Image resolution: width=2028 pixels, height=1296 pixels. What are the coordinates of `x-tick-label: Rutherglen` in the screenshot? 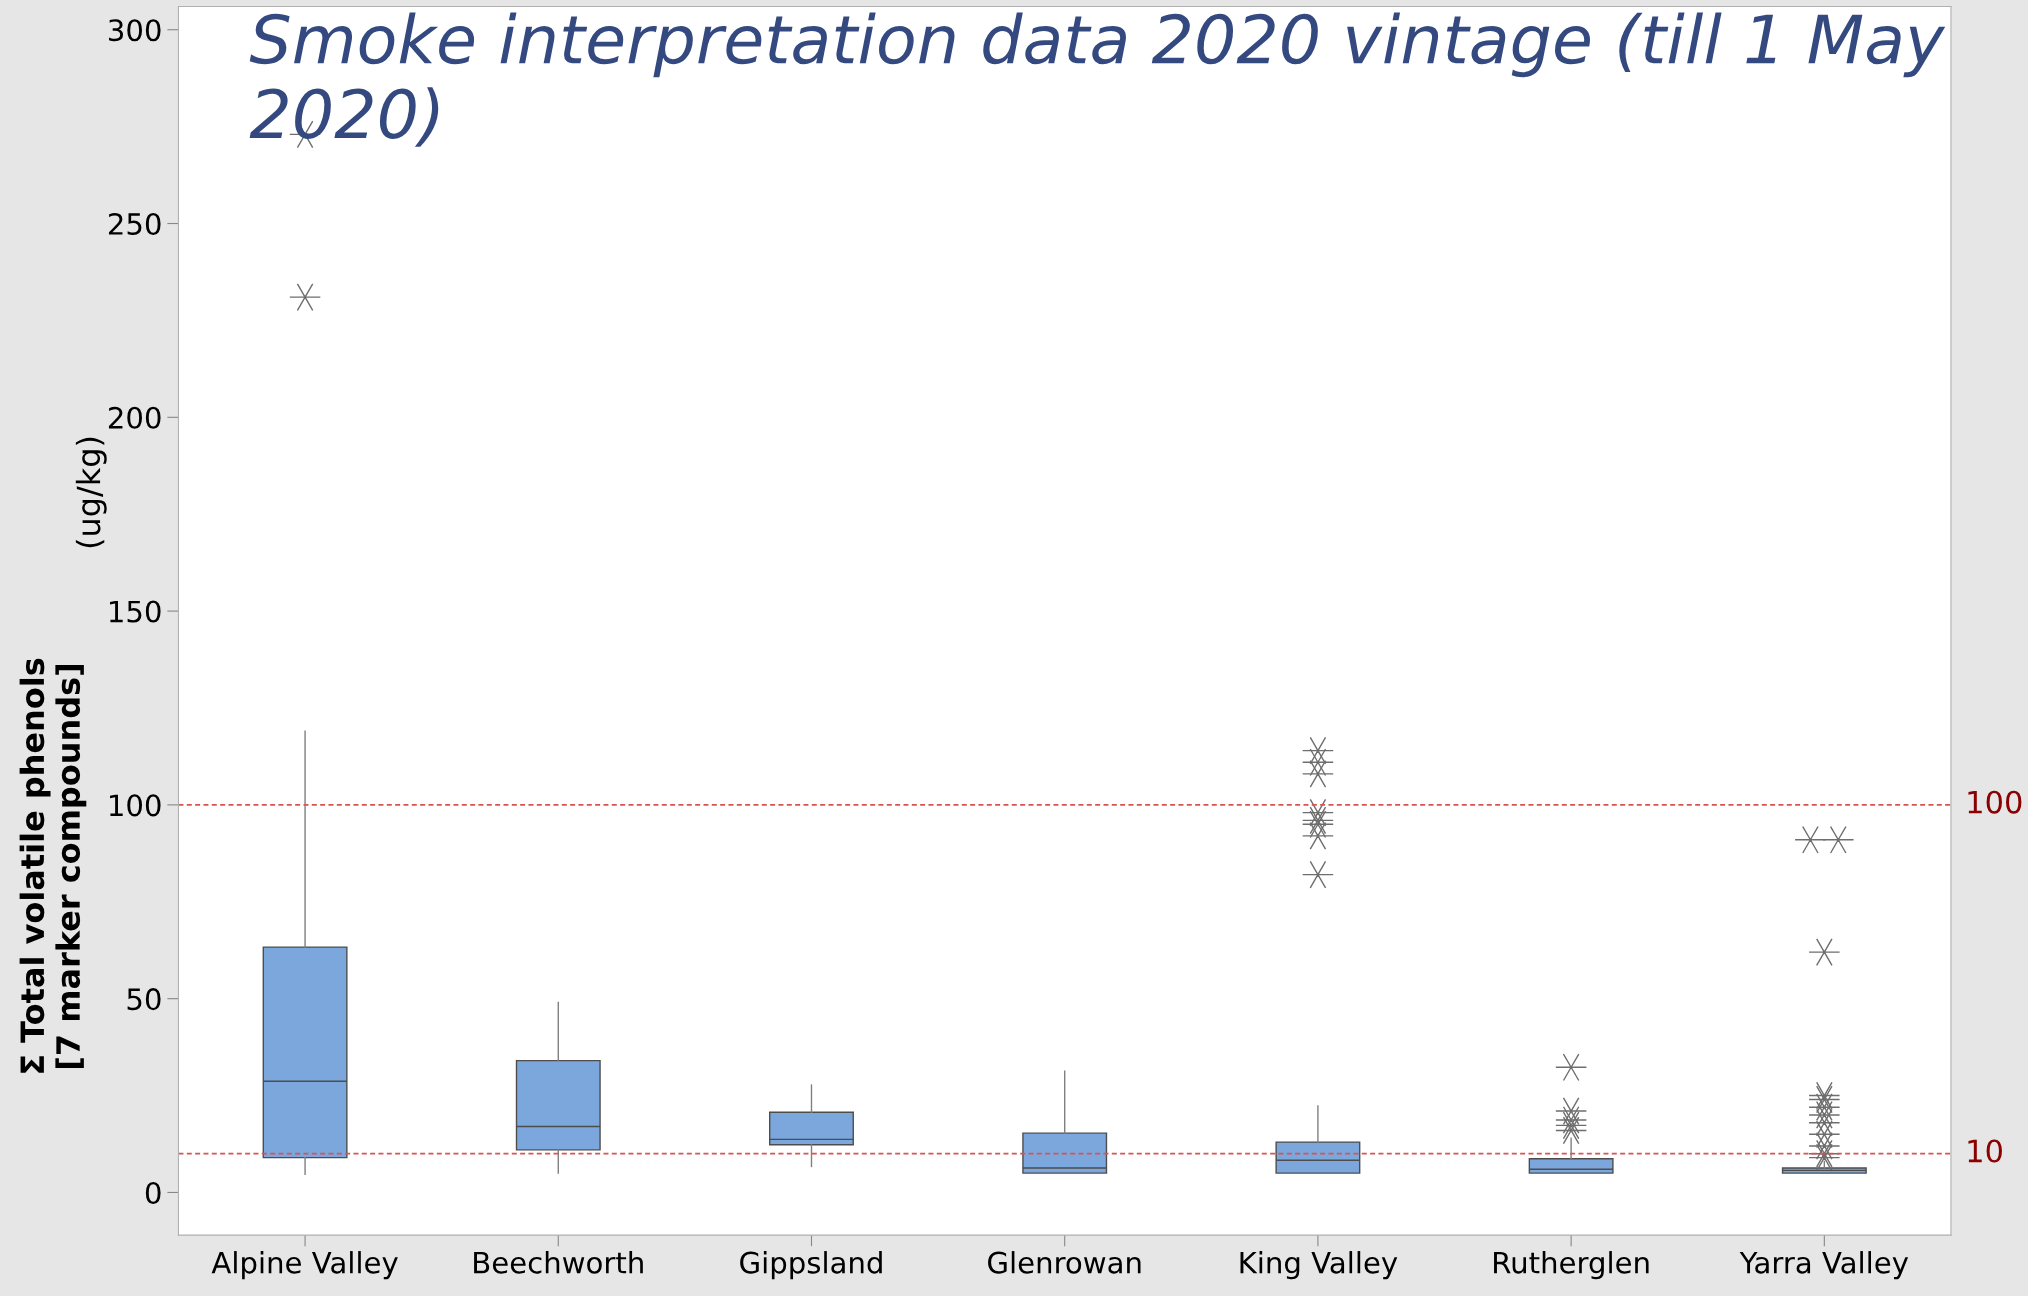 It's located at (1571, 1265).